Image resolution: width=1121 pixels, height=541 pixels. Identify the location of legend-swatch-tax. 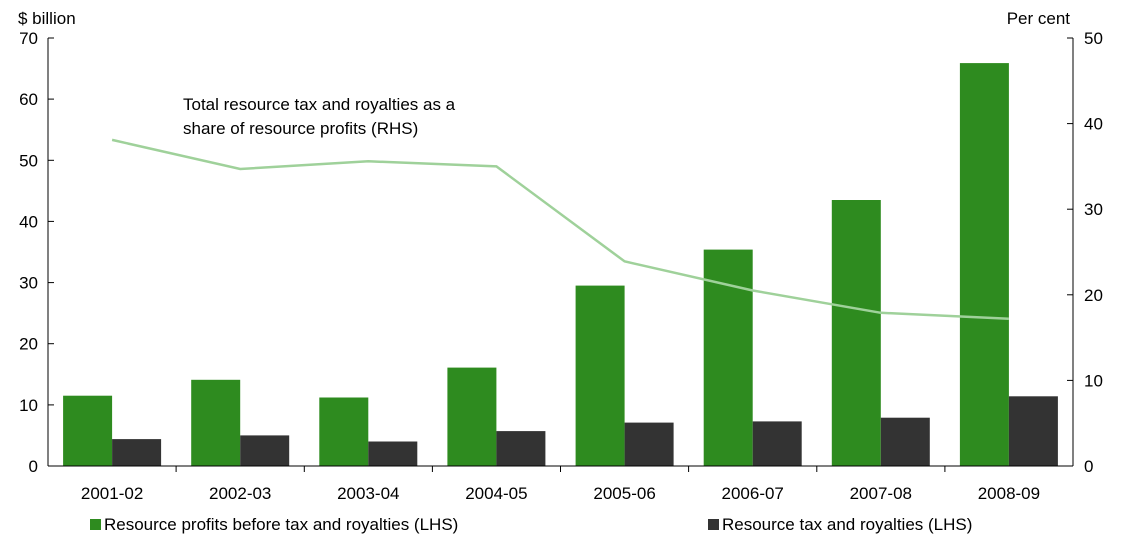
(713, 524).